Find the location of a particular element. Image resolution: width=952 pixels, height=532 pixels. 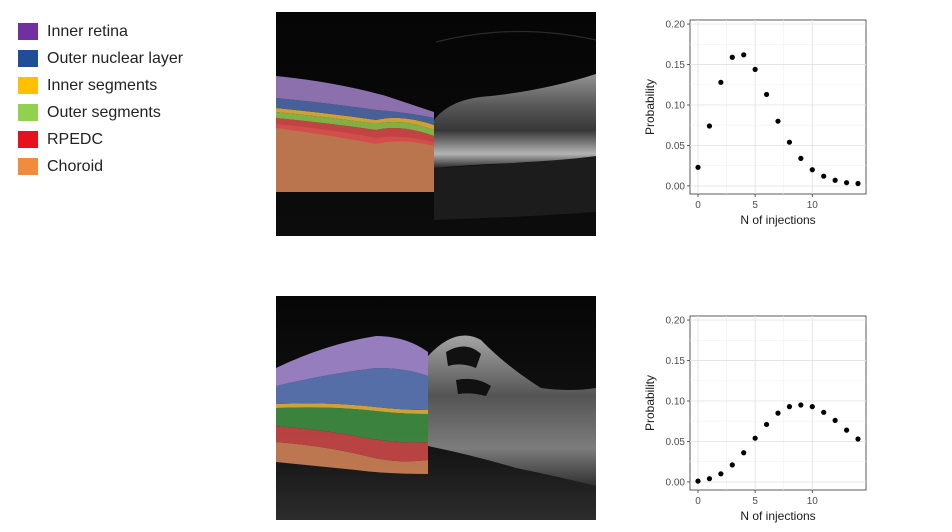

oct-scan-top is located at coordinates (436, 124).